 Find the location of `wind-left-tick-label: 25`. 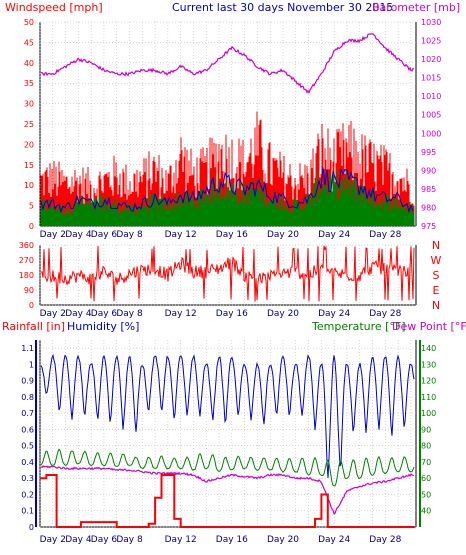

wind-left-tick-label: 25 is located at coordinates (29, 124).